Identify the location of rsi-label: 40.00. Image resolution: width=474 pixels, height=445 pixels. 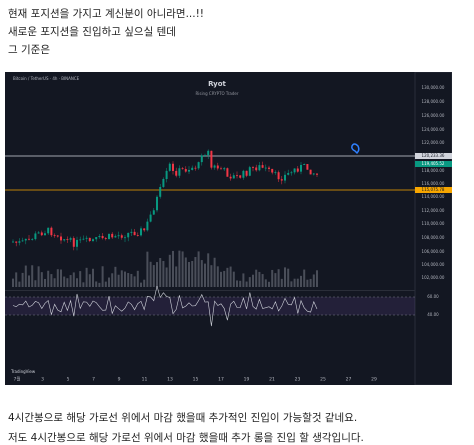
(433, 314).